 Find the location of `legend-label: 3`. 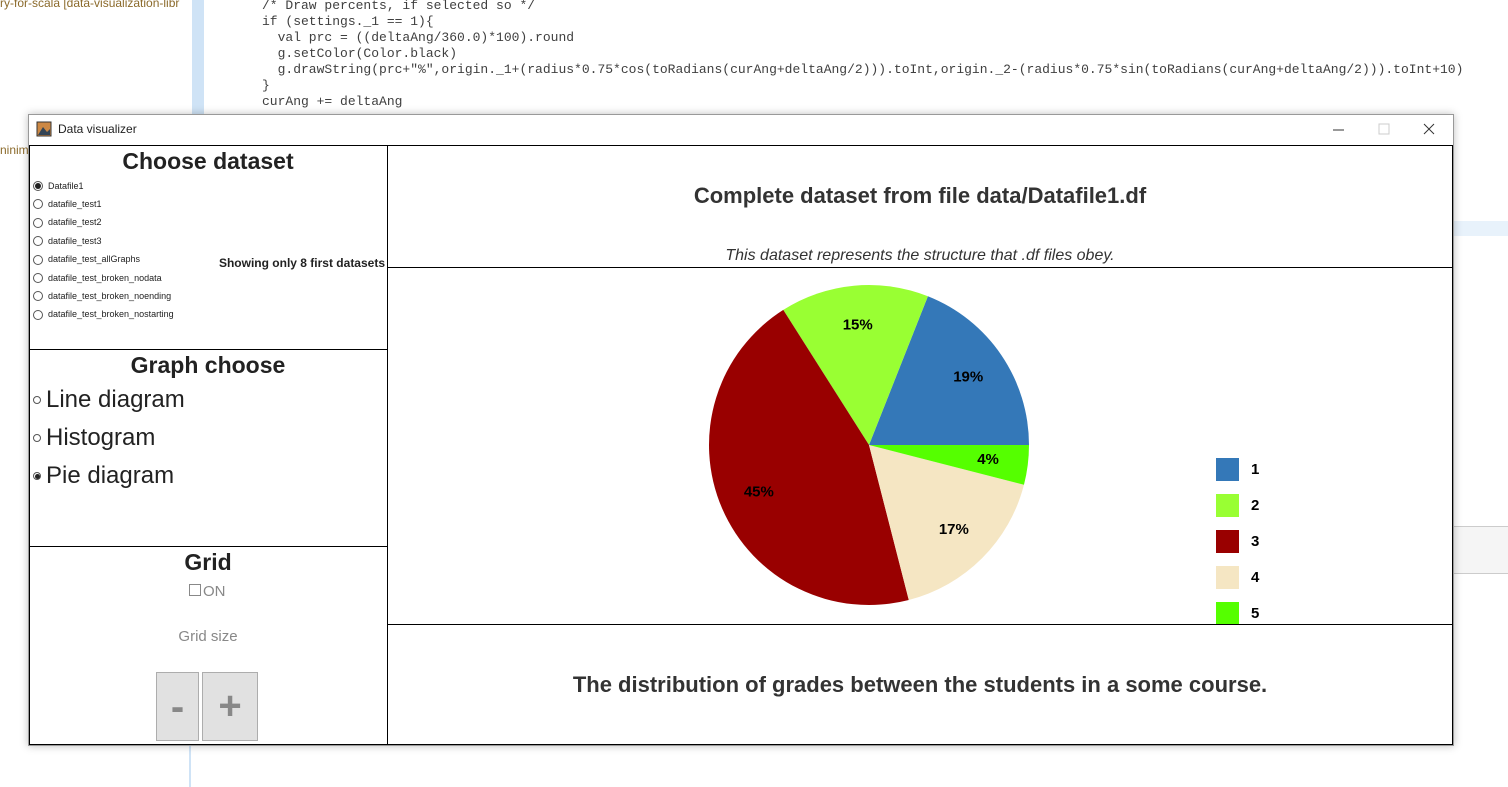

legend-label: 3 is located at coordinates (1255, 541).